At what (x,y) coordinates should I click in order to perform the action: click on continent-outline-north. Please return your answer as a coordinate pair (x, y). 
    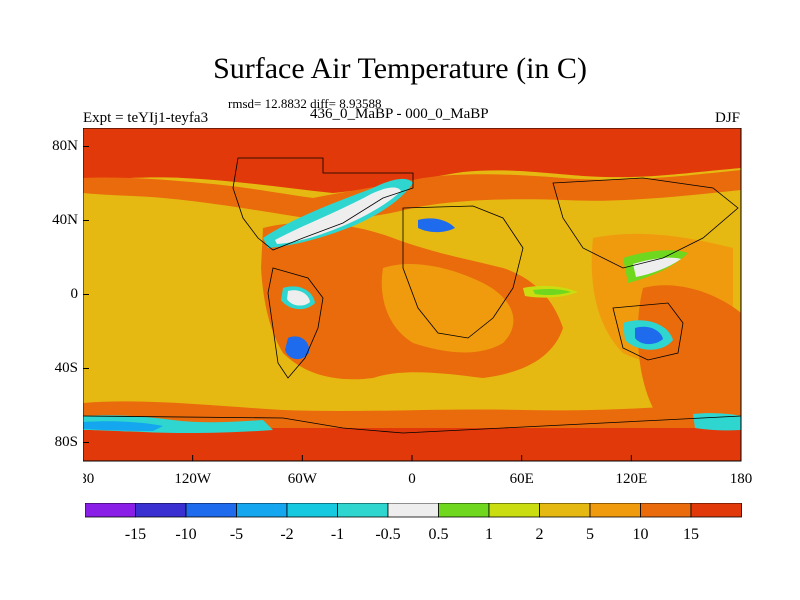
    Looking at the image, I should click on (323, 204).